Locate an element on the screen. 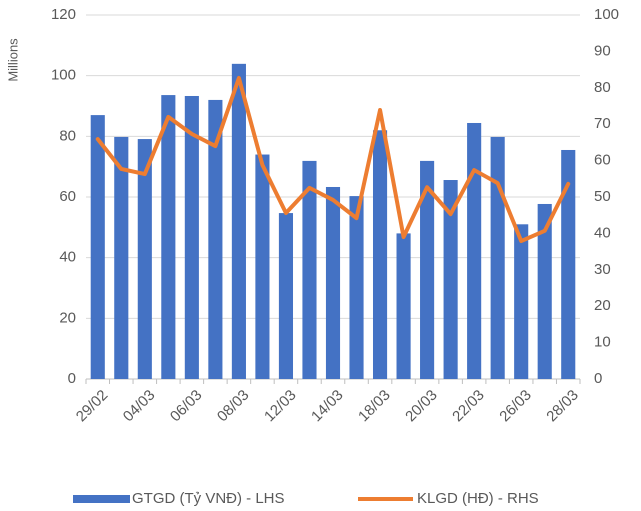 The width and height of the screenshot is (641, 511). y2-tick-label: 80 is located at coordinates (602, 87).